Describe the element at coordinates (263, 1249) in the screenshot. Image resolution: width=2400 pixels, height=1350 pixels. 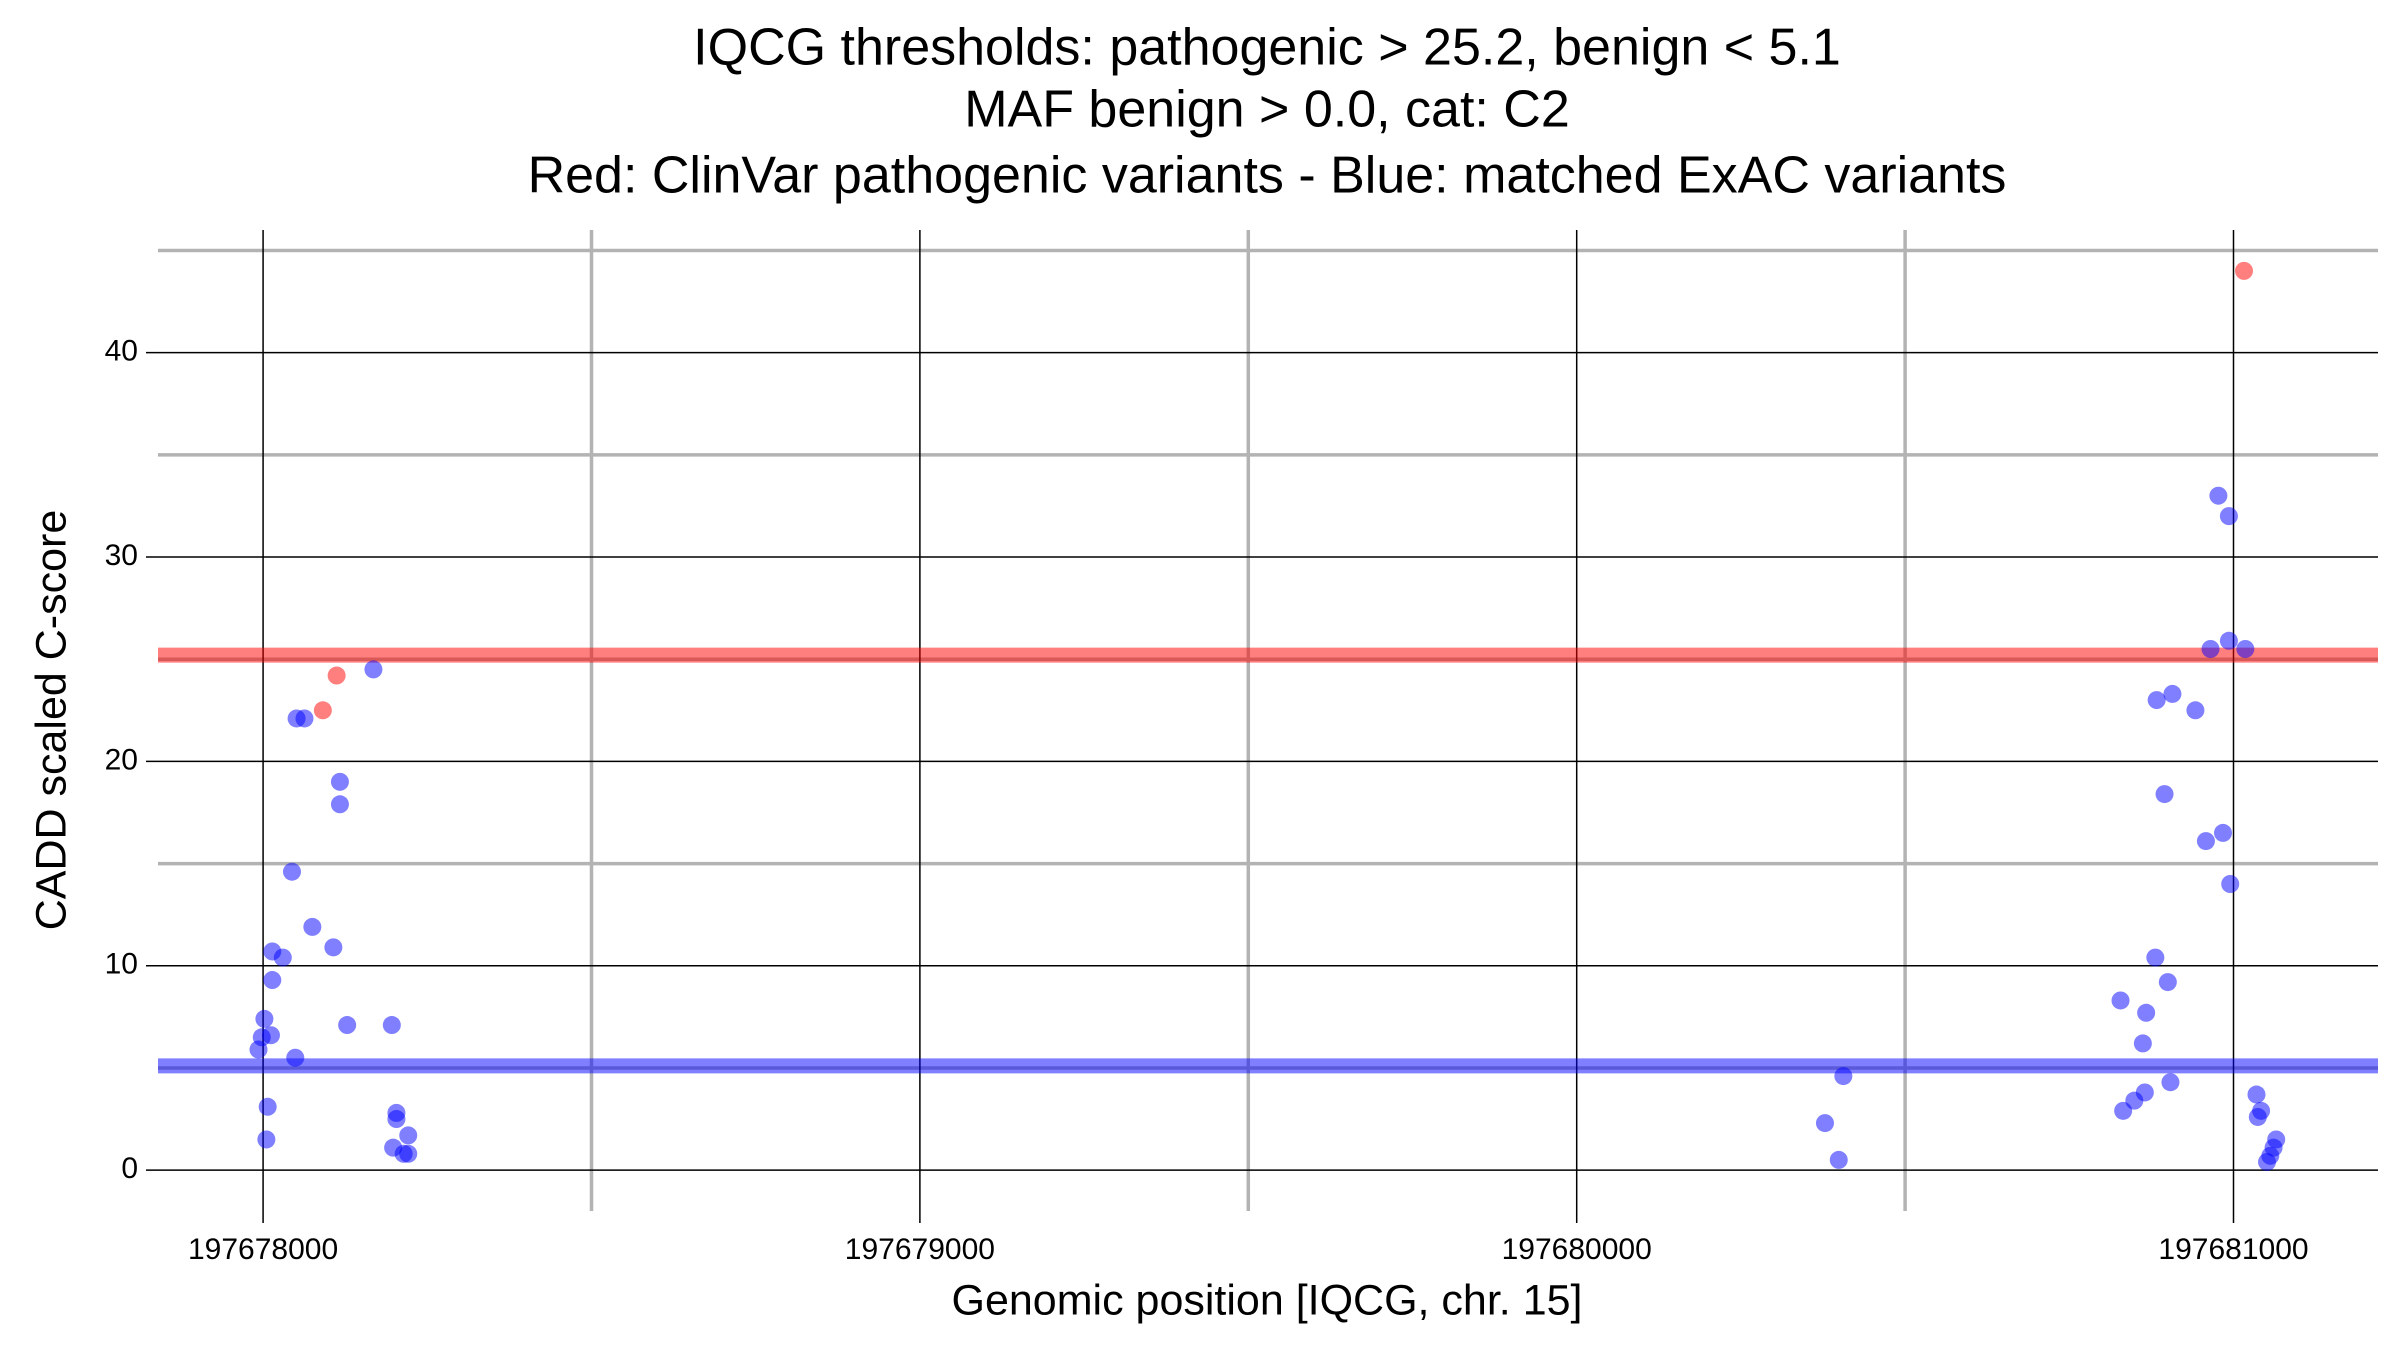
I see `x-tick-label: 197678000` at that location.